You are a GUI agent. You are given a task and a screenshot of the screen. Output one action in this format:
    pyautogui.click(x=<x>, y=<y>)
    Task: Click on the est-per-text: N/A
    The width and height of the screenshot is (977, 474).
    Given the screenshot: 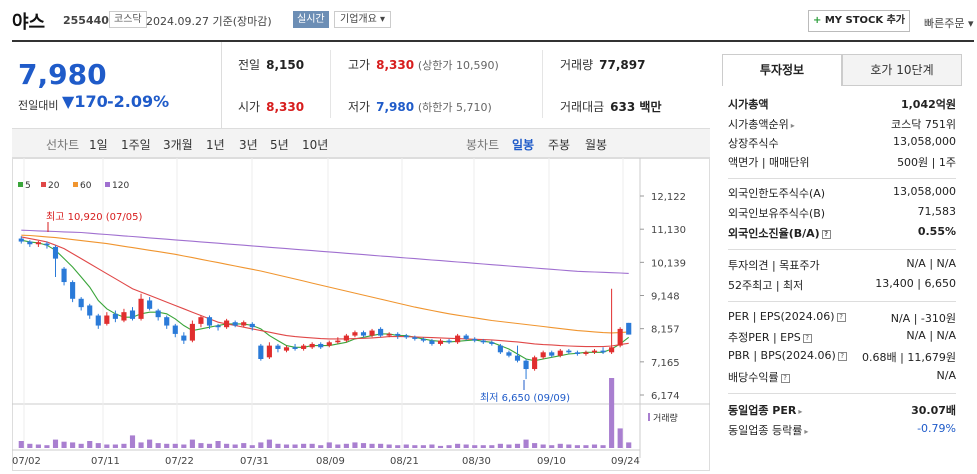 What is the action you would take?
    pyautogui.click(x=916, y=335)
    